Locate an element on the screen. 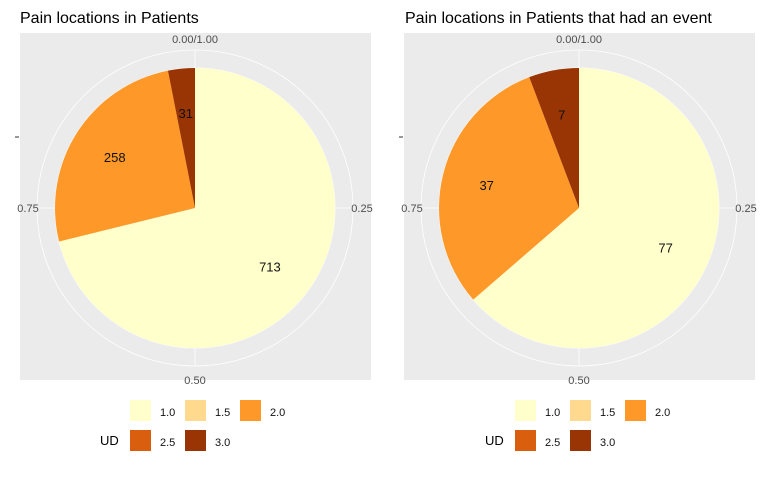  slice-value-label: 31 is located at coordinates (186, 113).